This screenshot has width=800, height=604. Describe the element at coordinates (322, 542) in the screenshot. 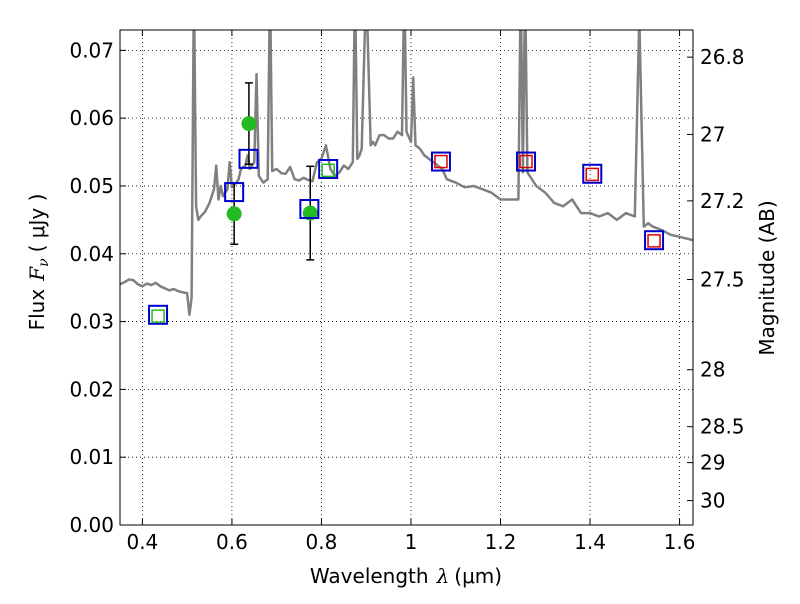

I see `x-tick-label: 0.8` at that location.